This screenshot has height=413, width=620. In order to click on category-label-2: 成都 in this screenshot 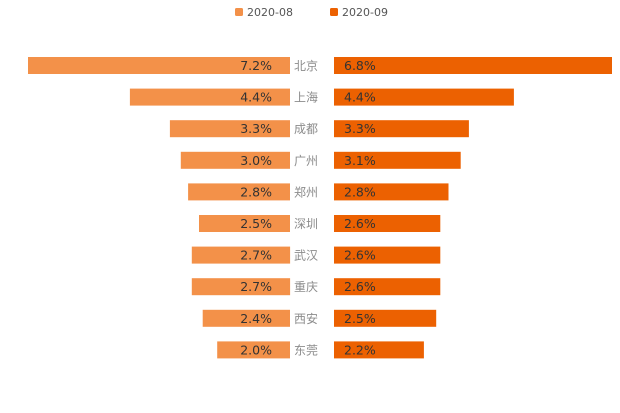, I will do `click(306, 129)`.